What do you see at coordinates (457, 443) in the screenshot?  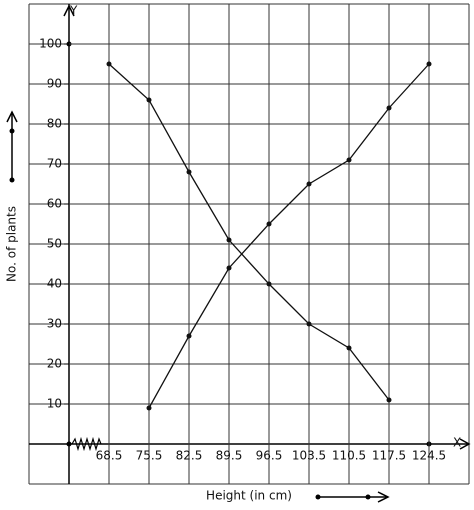 I see `x-axis-name: X` at bounding box center [457, 443].